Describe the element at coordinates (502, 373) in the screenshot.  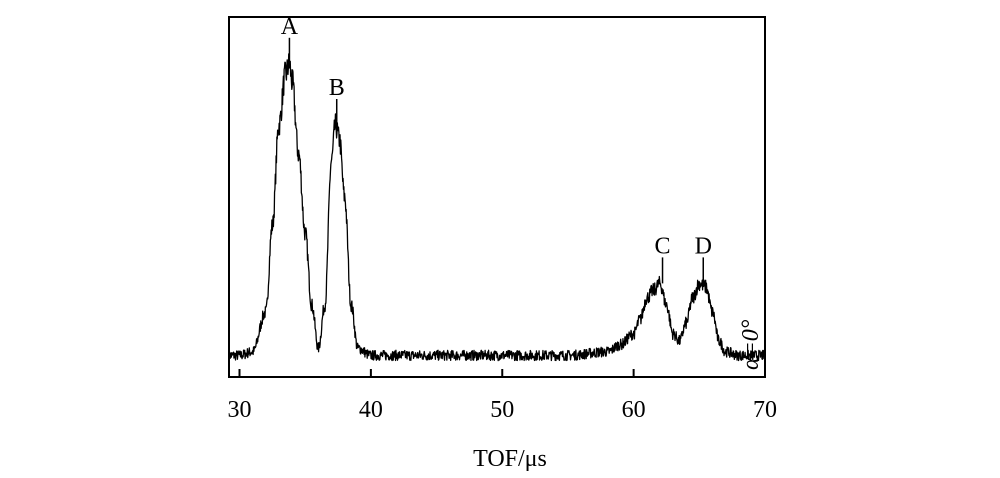
I see `x-axis-ticks` at that location.